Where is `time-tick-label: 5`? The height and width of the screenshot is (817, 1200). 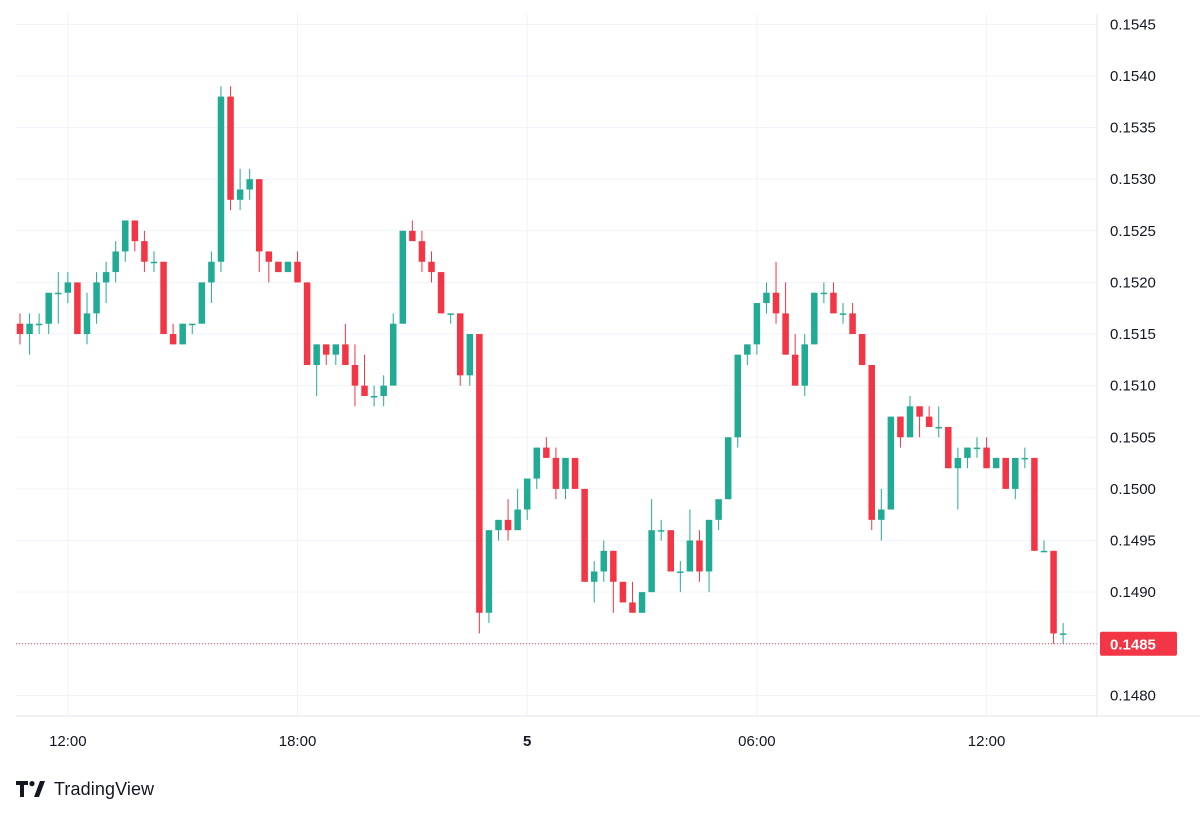
time-tick-label: 5 is located at coordinates (527, 741).